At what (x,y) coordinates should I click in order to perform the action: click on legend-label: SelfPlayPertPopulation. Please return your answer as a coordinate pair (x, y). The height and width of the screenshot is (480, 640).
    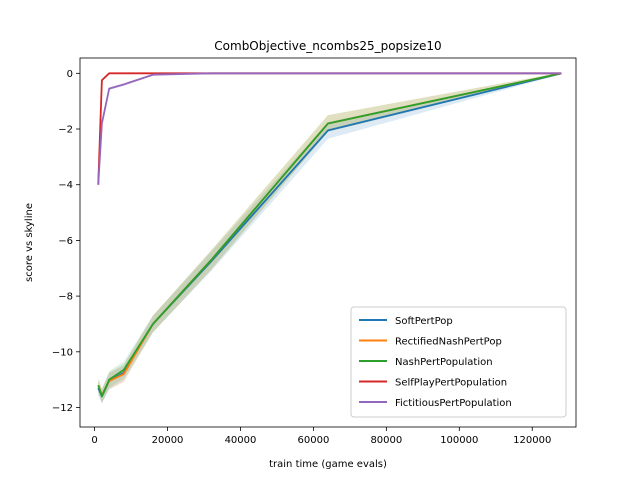
    Looking at the image, I should click on (451, 383).